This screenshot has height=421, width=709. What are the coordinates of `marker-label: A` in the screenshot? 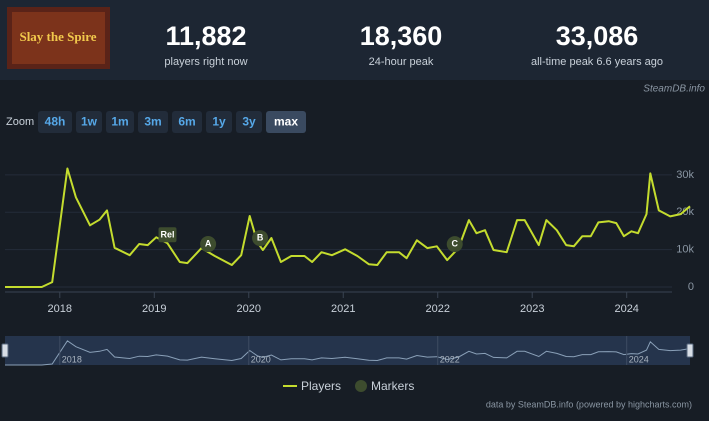 It's located at (208, 243).